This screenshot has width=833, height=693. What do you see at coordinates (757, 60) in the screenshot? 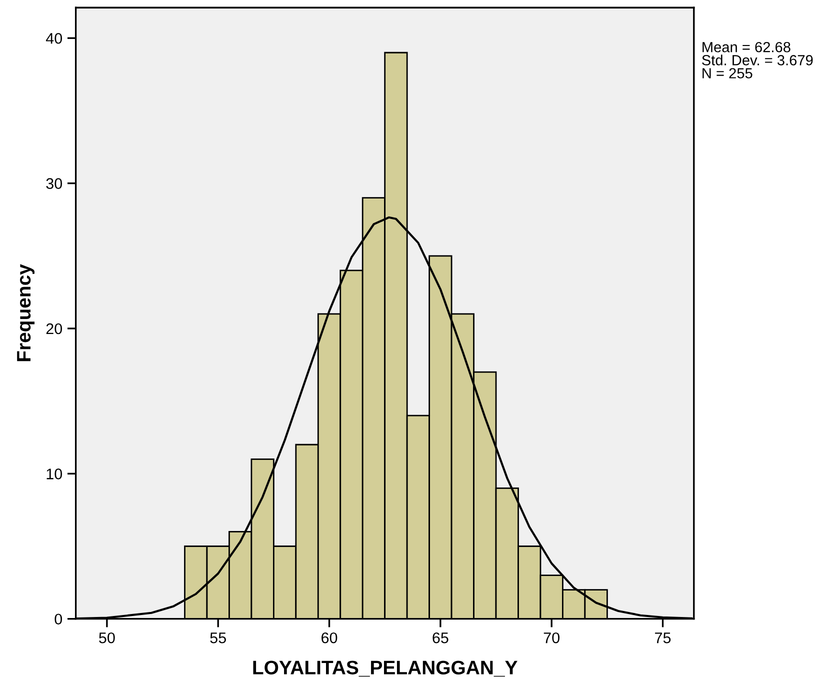
I see `text: Mean = 62.68 Std. Dev. = 3.679 N = 255` at bounding box center [757, 60].